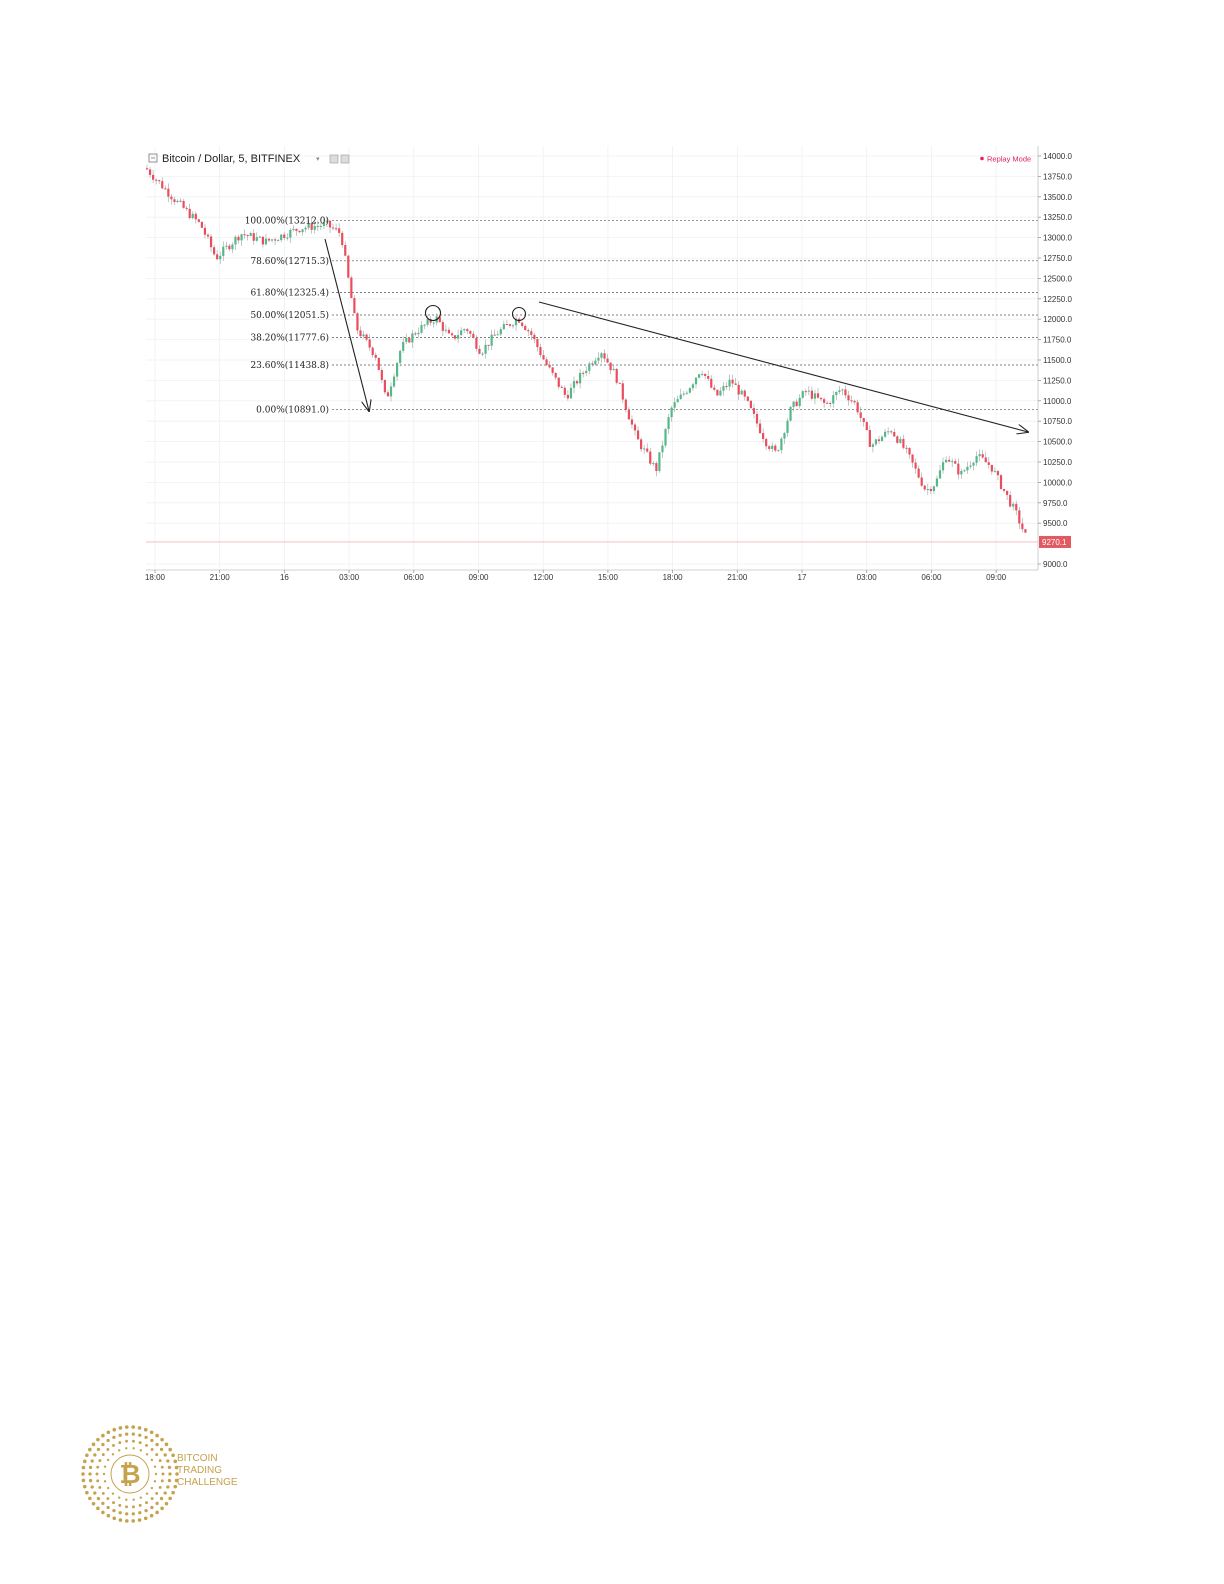 The width and height of the screenshot is (1224, 1584). I want to click on symbol-title: Bitcoin / Dollar, 5, BITFINEX, so click(231, 159).